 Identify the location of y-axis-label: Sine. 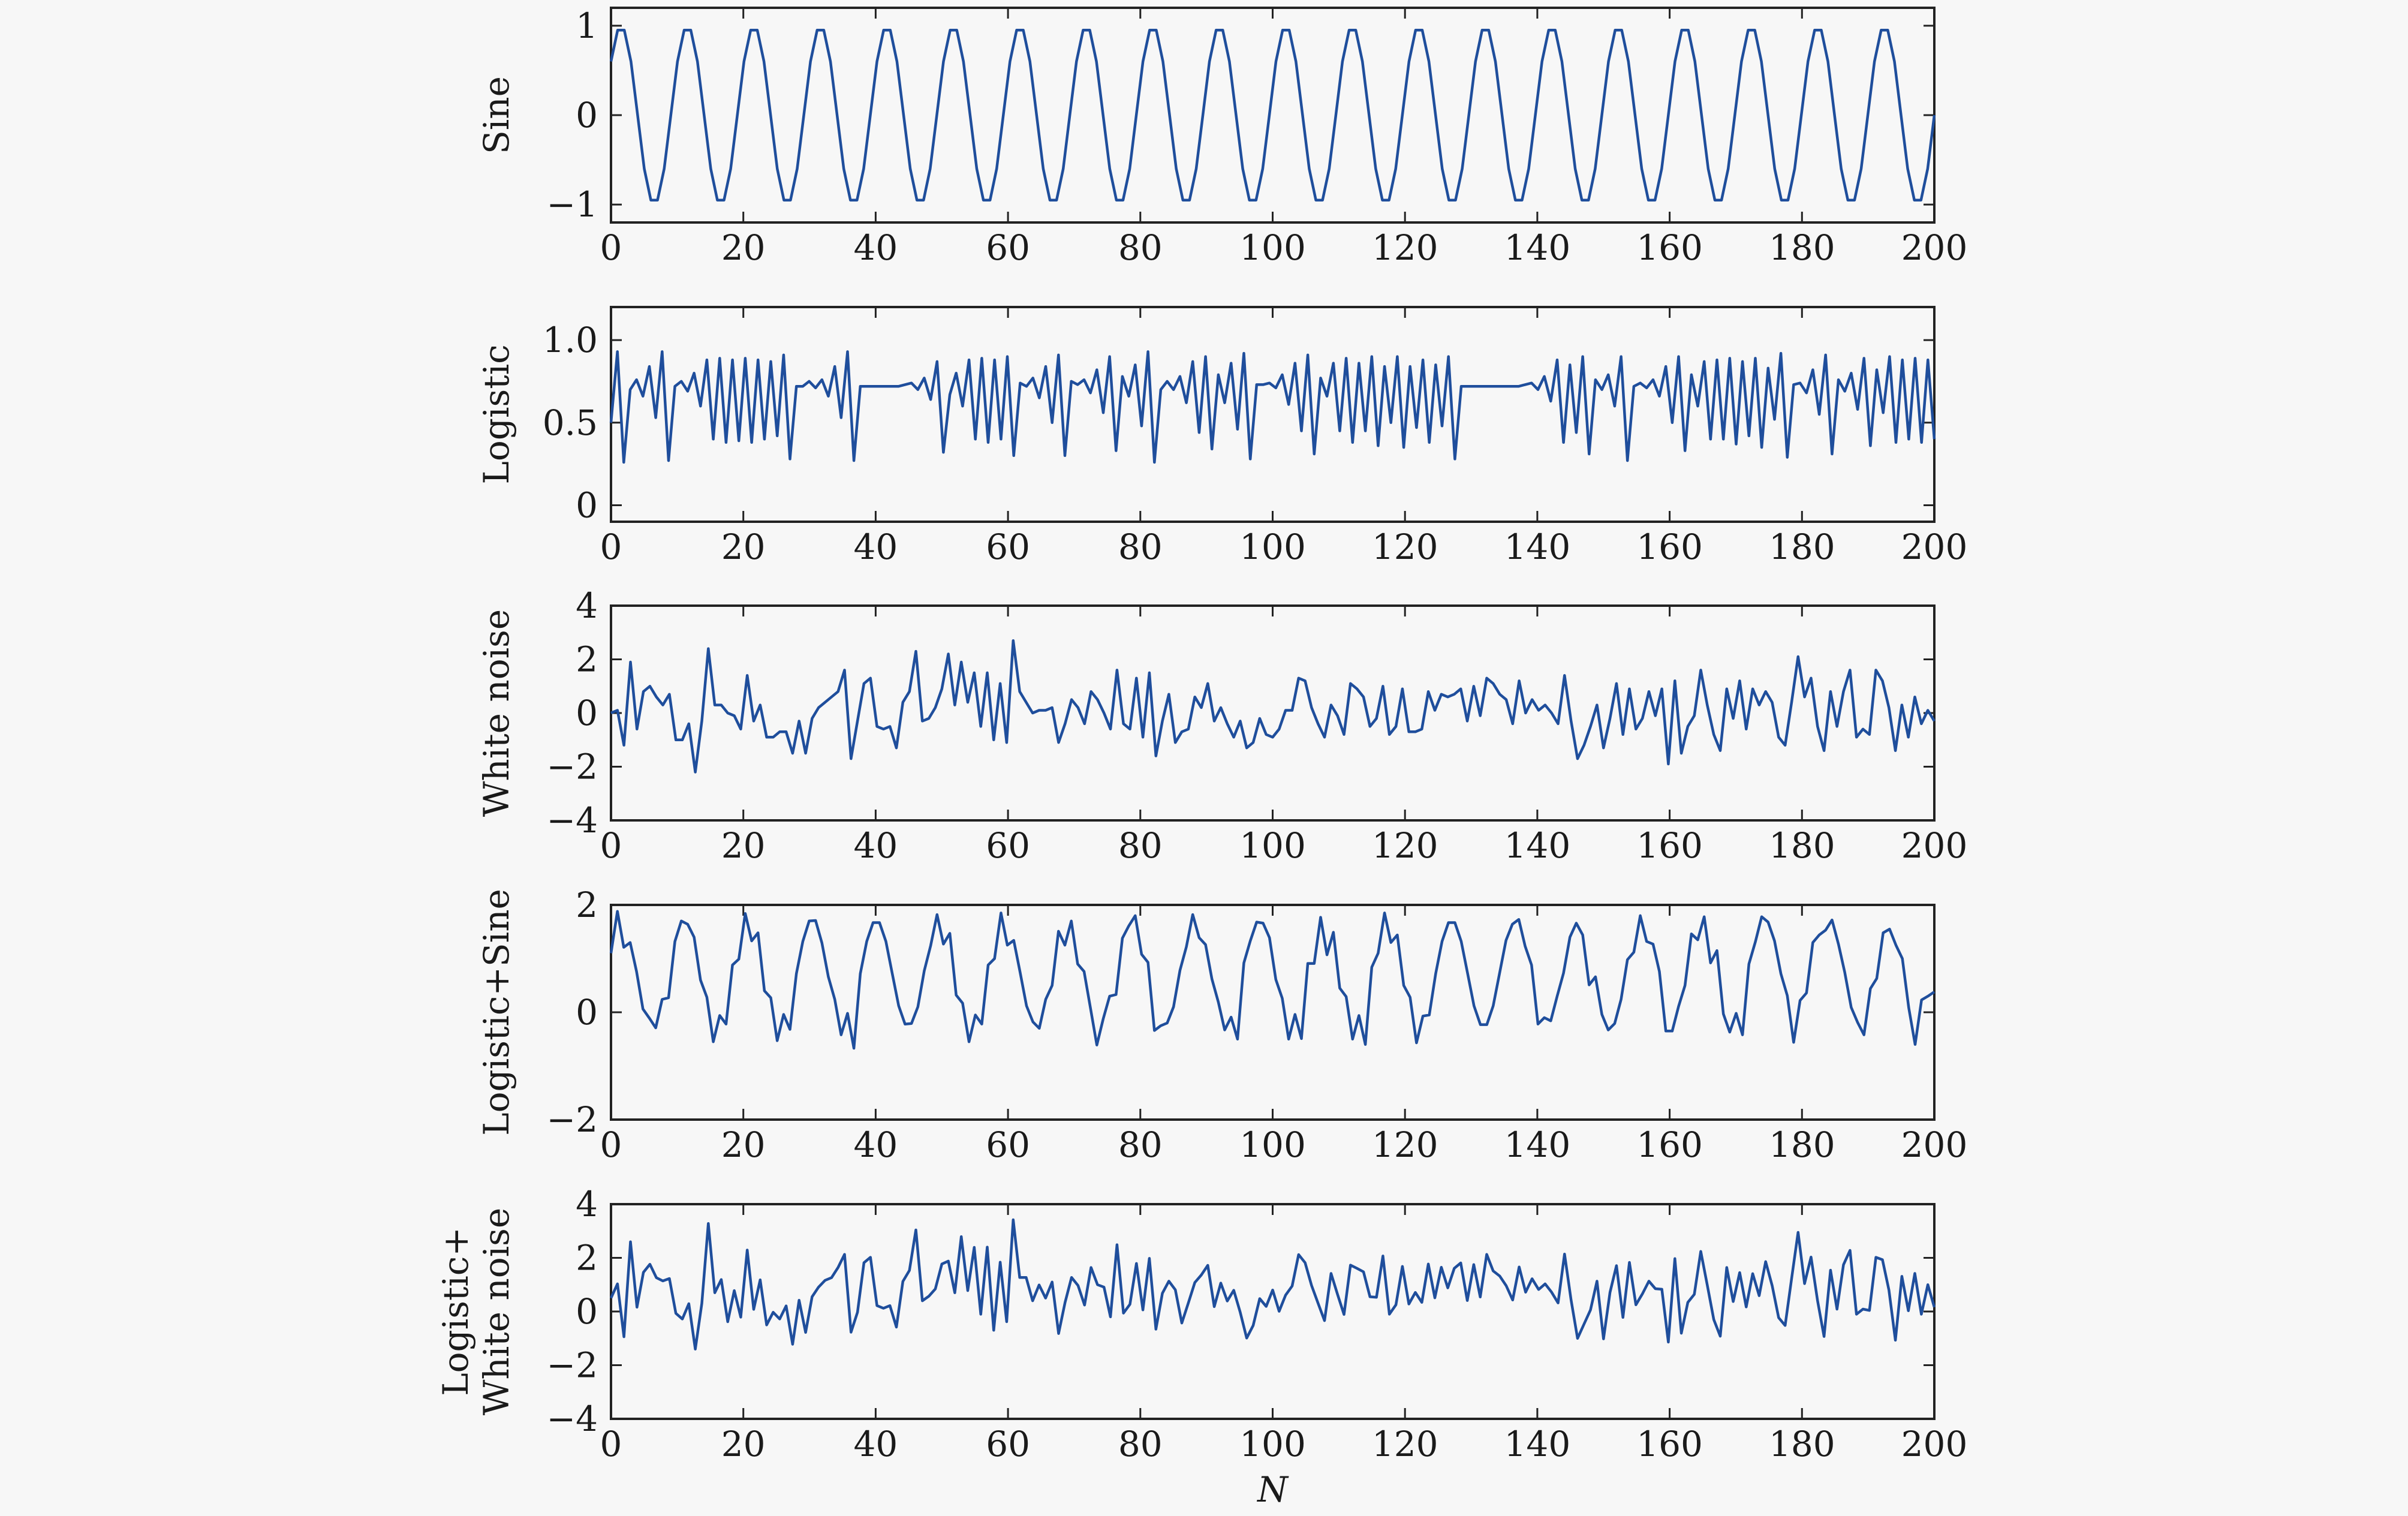
(496, 115).